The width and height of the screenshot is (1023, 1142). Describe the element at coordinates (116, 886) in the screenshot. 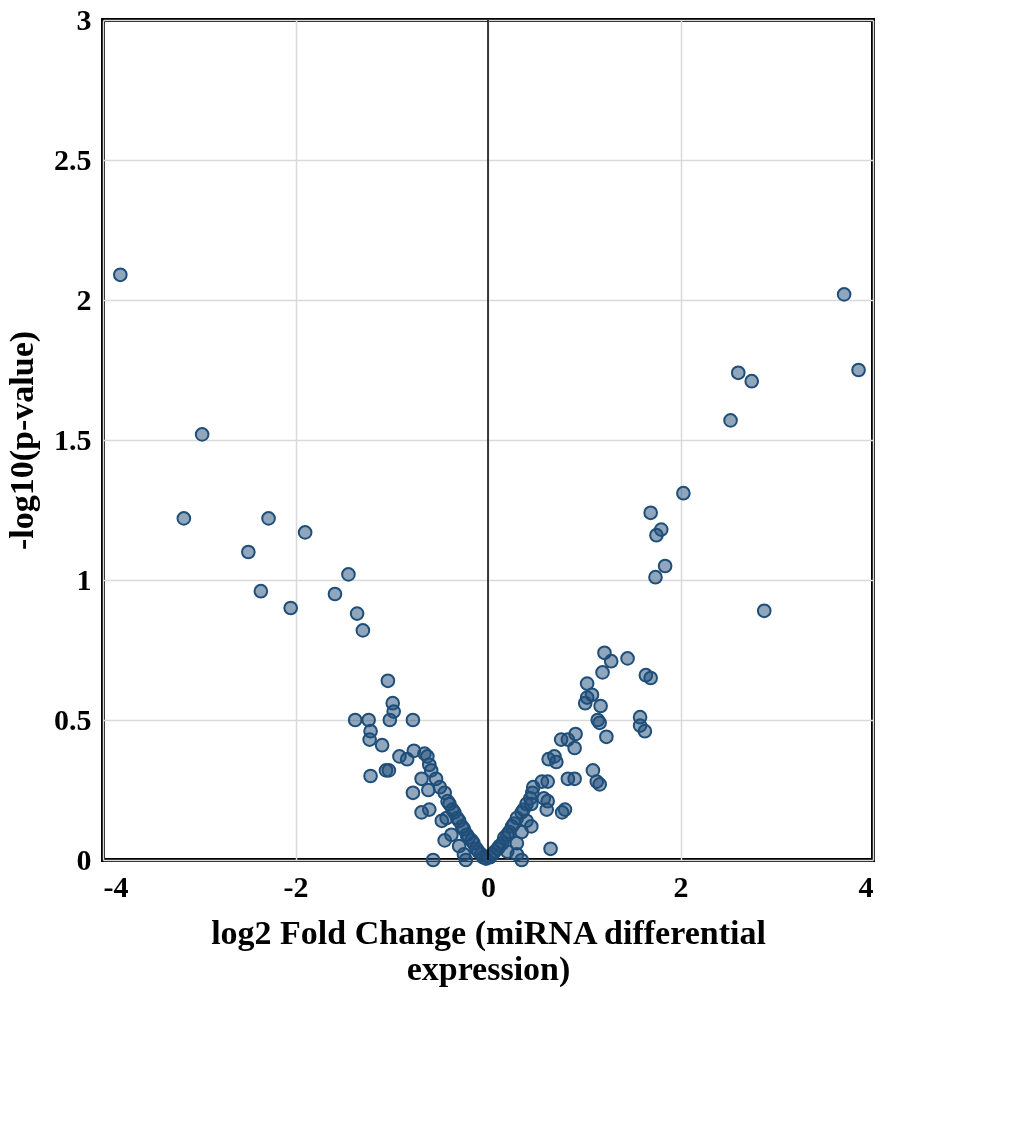

I see `x-tick-label: -4` at that location.